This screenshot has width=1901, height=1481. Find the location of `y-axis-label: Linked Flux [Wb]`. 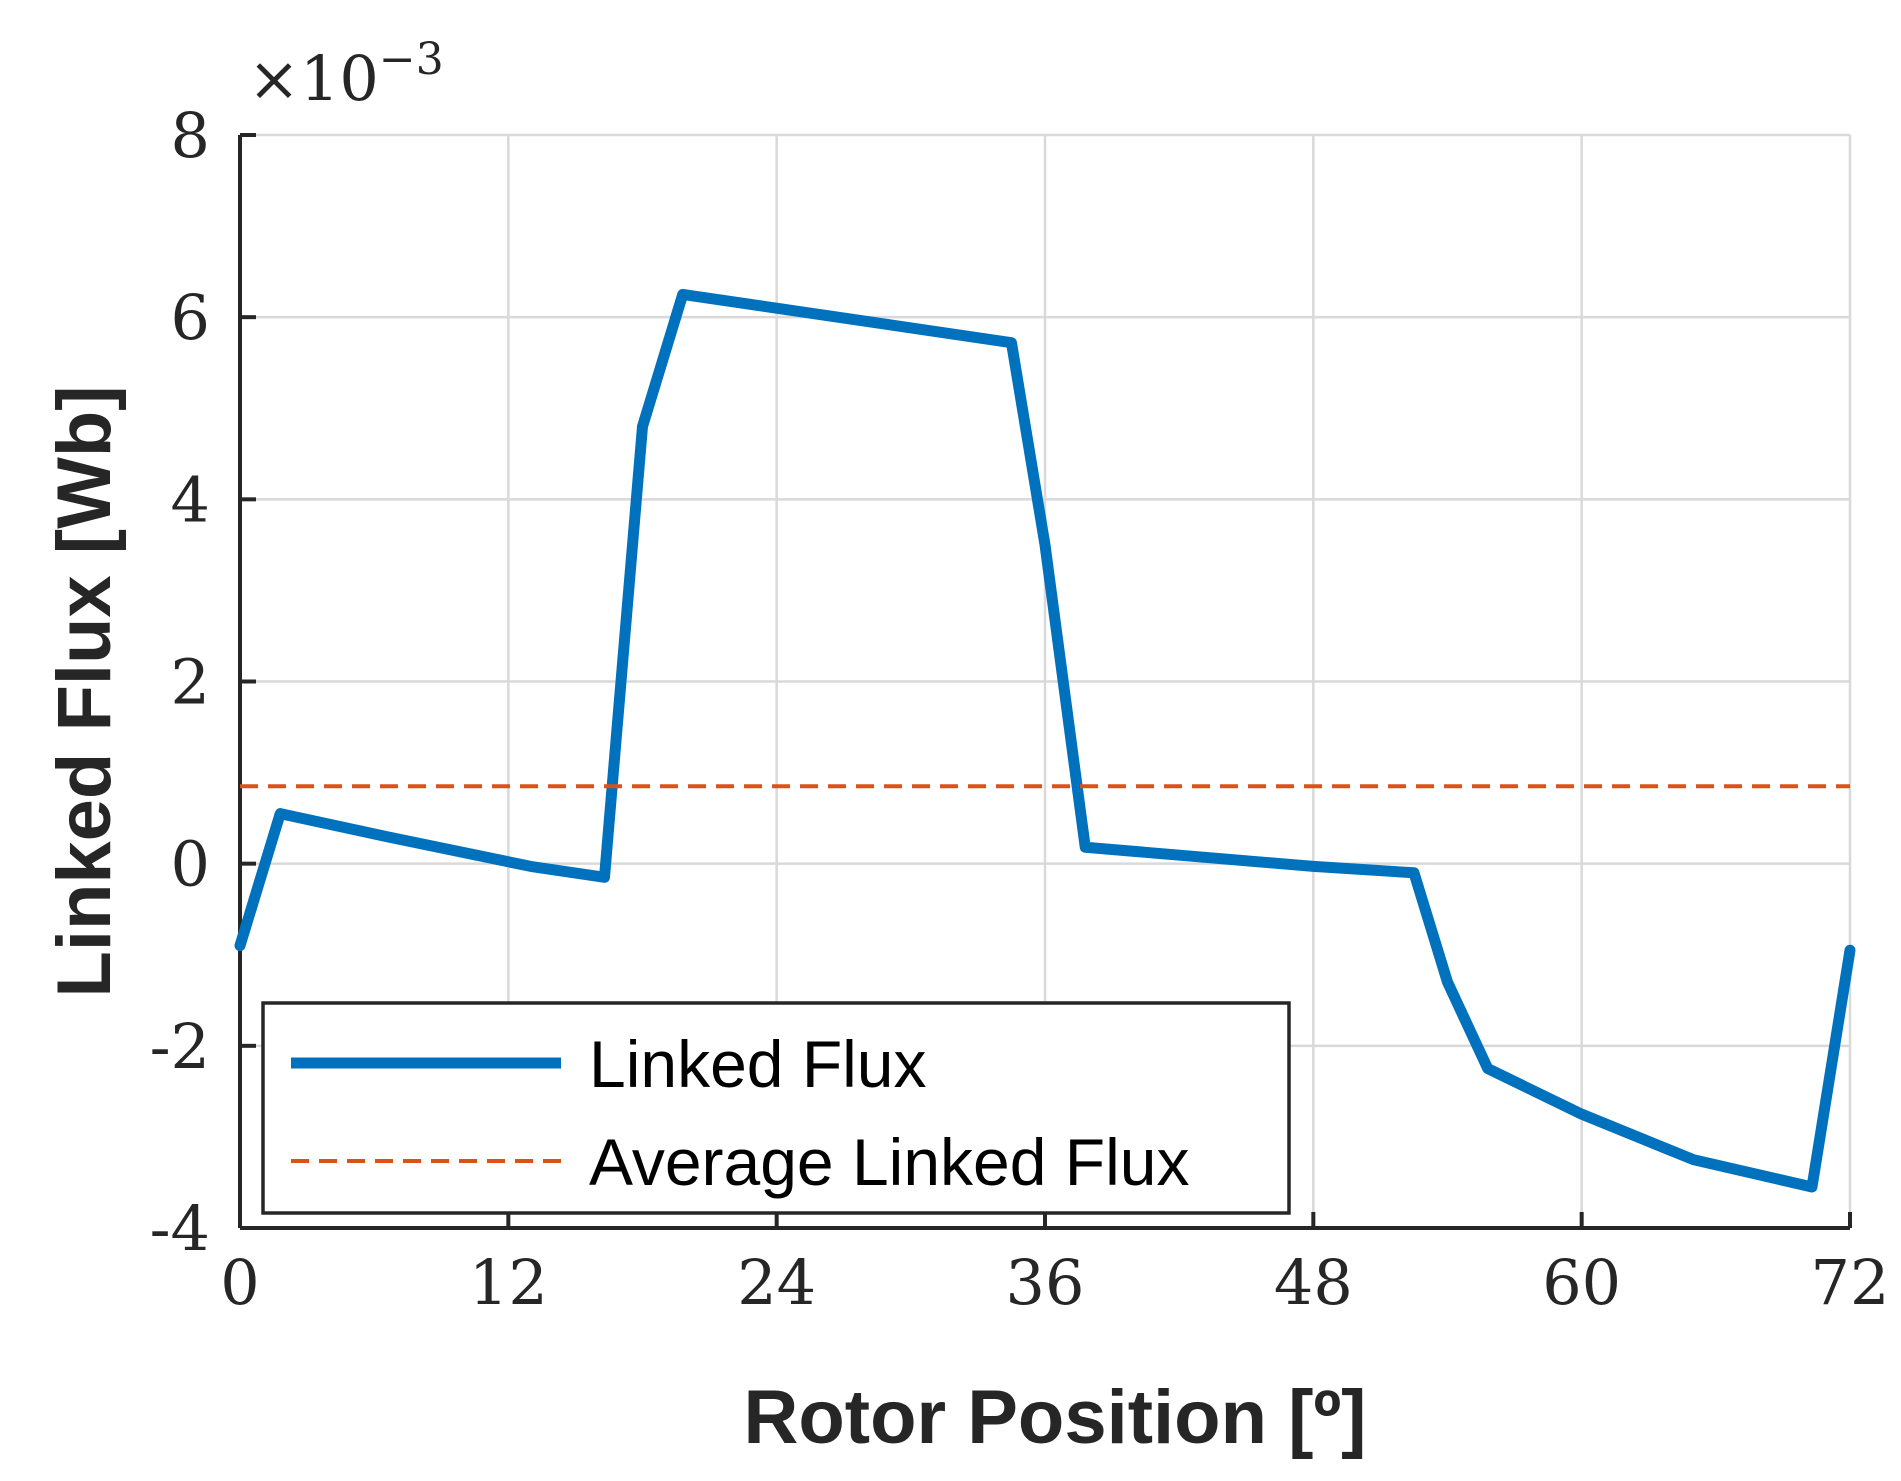

y-axis-label: Linked Flux [Wb] is located at coordinates (84, 691).